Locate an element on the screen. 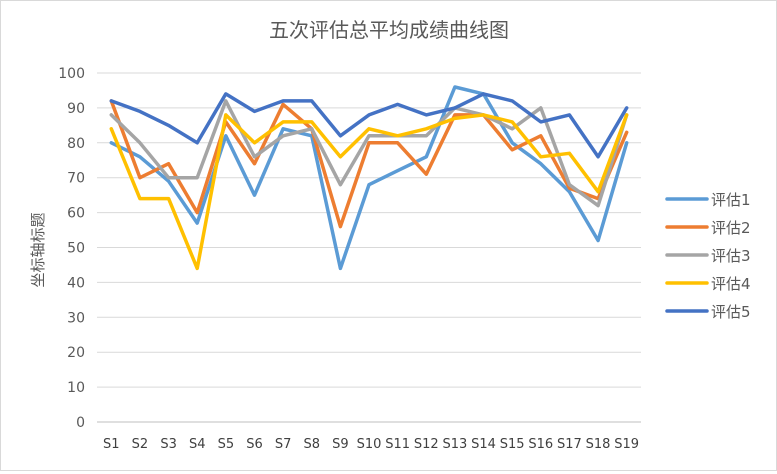  x-tick-label: S8 is located at coordinates (311, 444).